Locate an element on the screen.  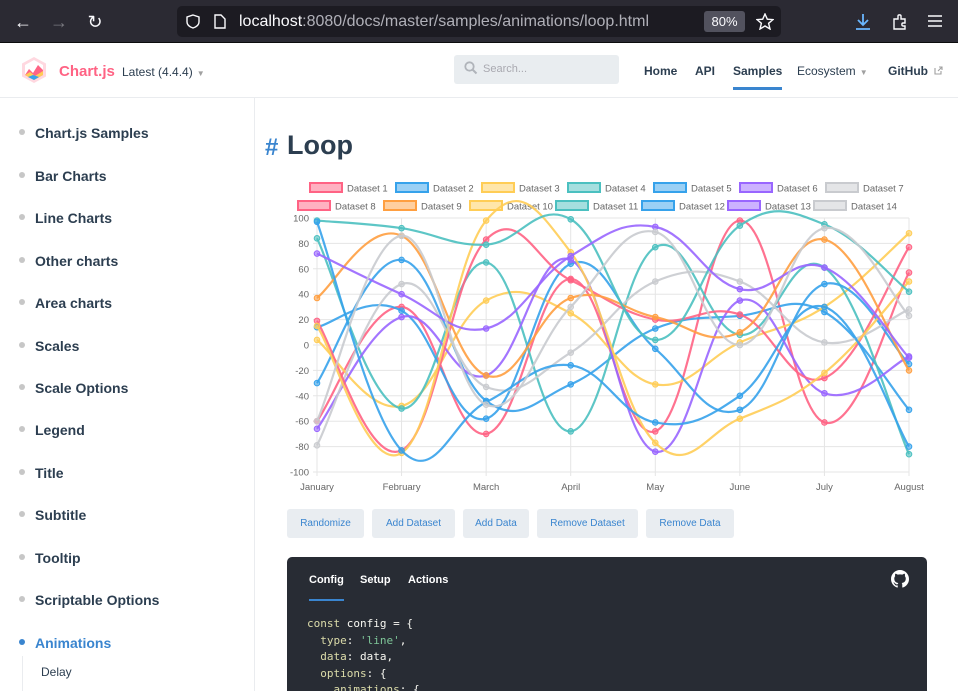
nav-github: GitHub is located at coordinates (915, 71).